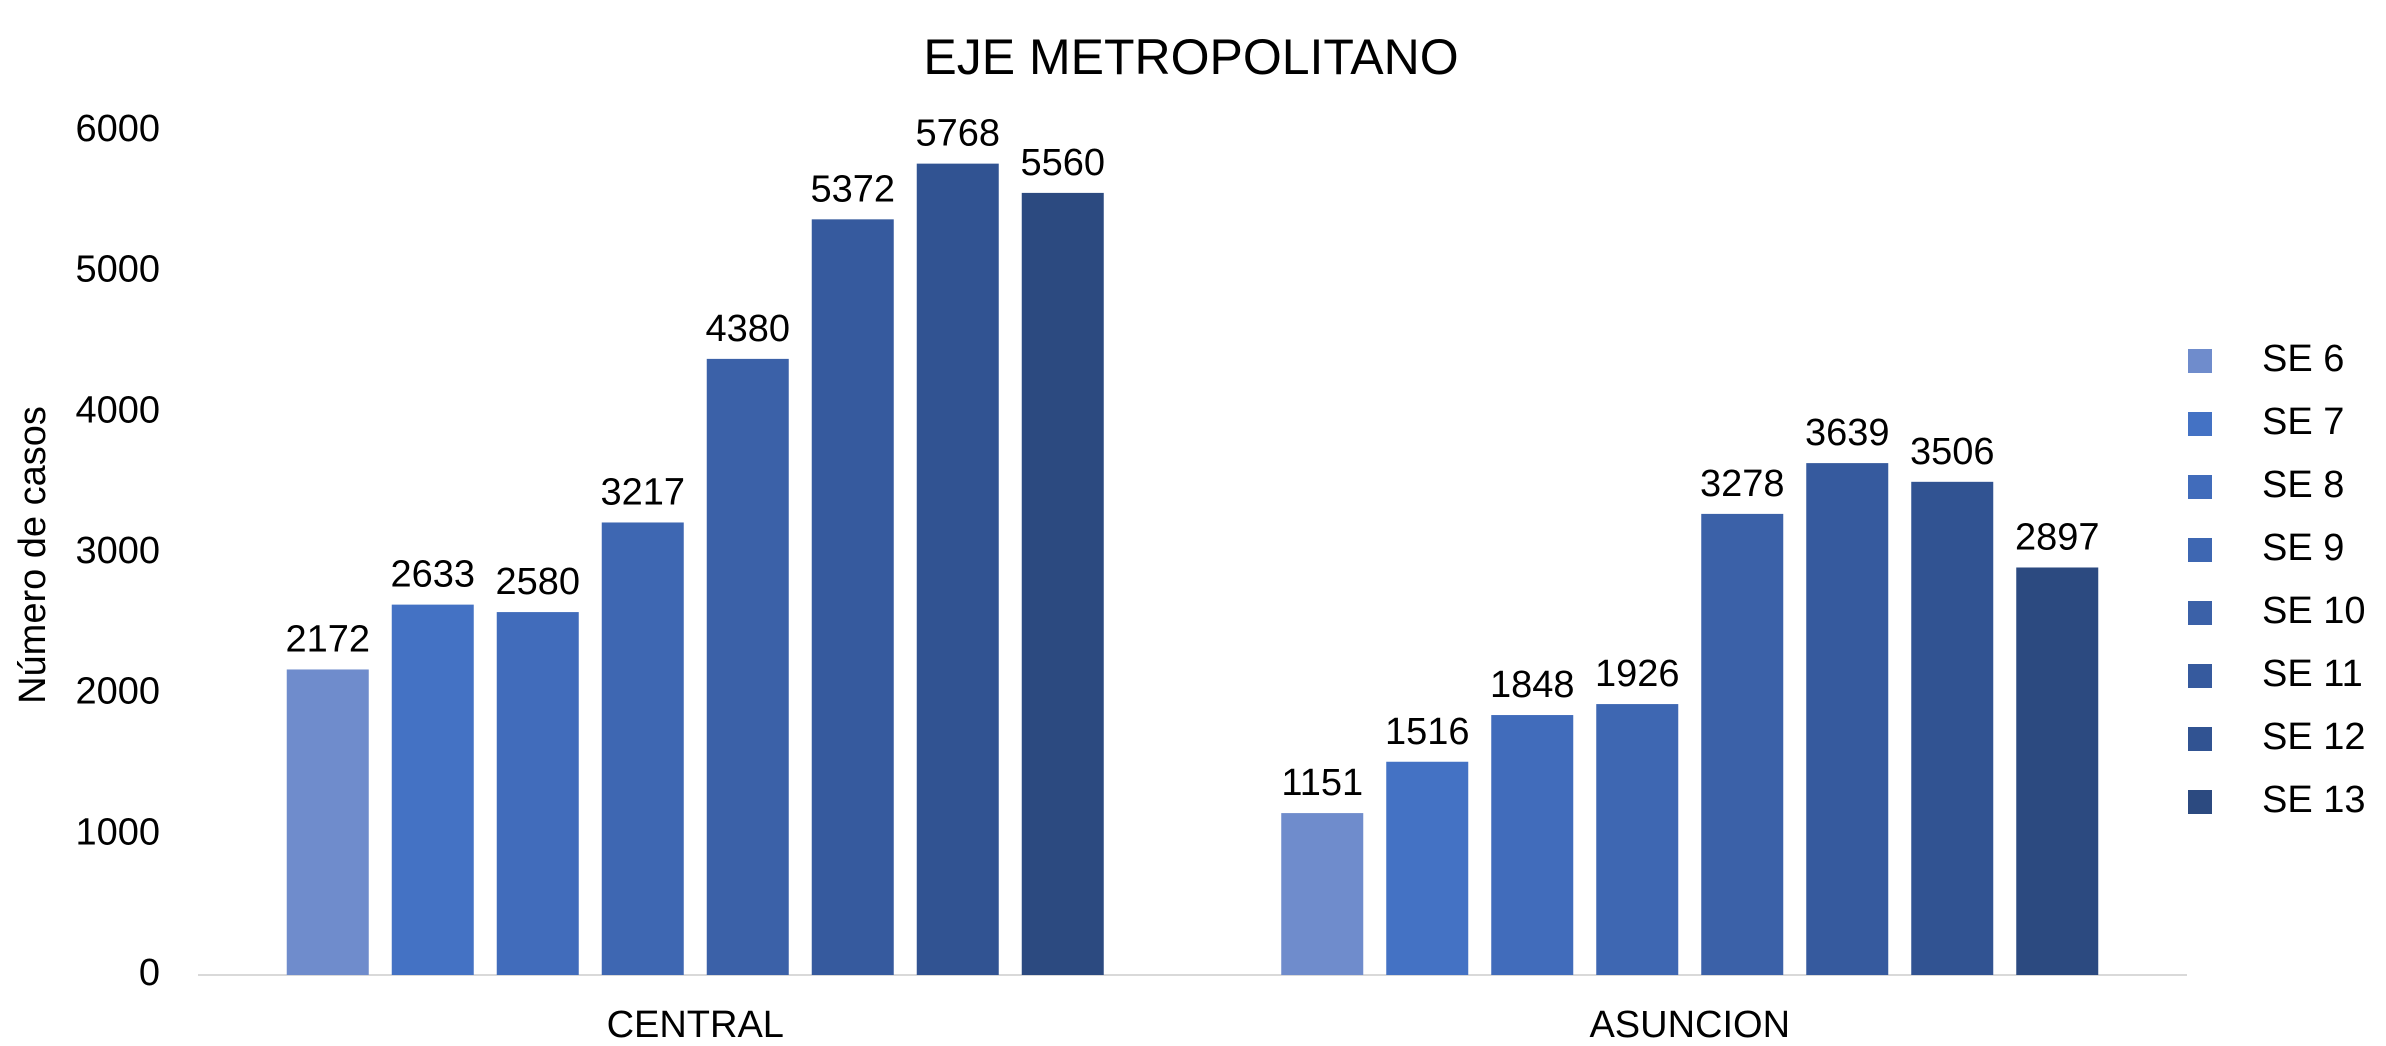  I want to click on legend-label: SE 10, so click(2314, 611).